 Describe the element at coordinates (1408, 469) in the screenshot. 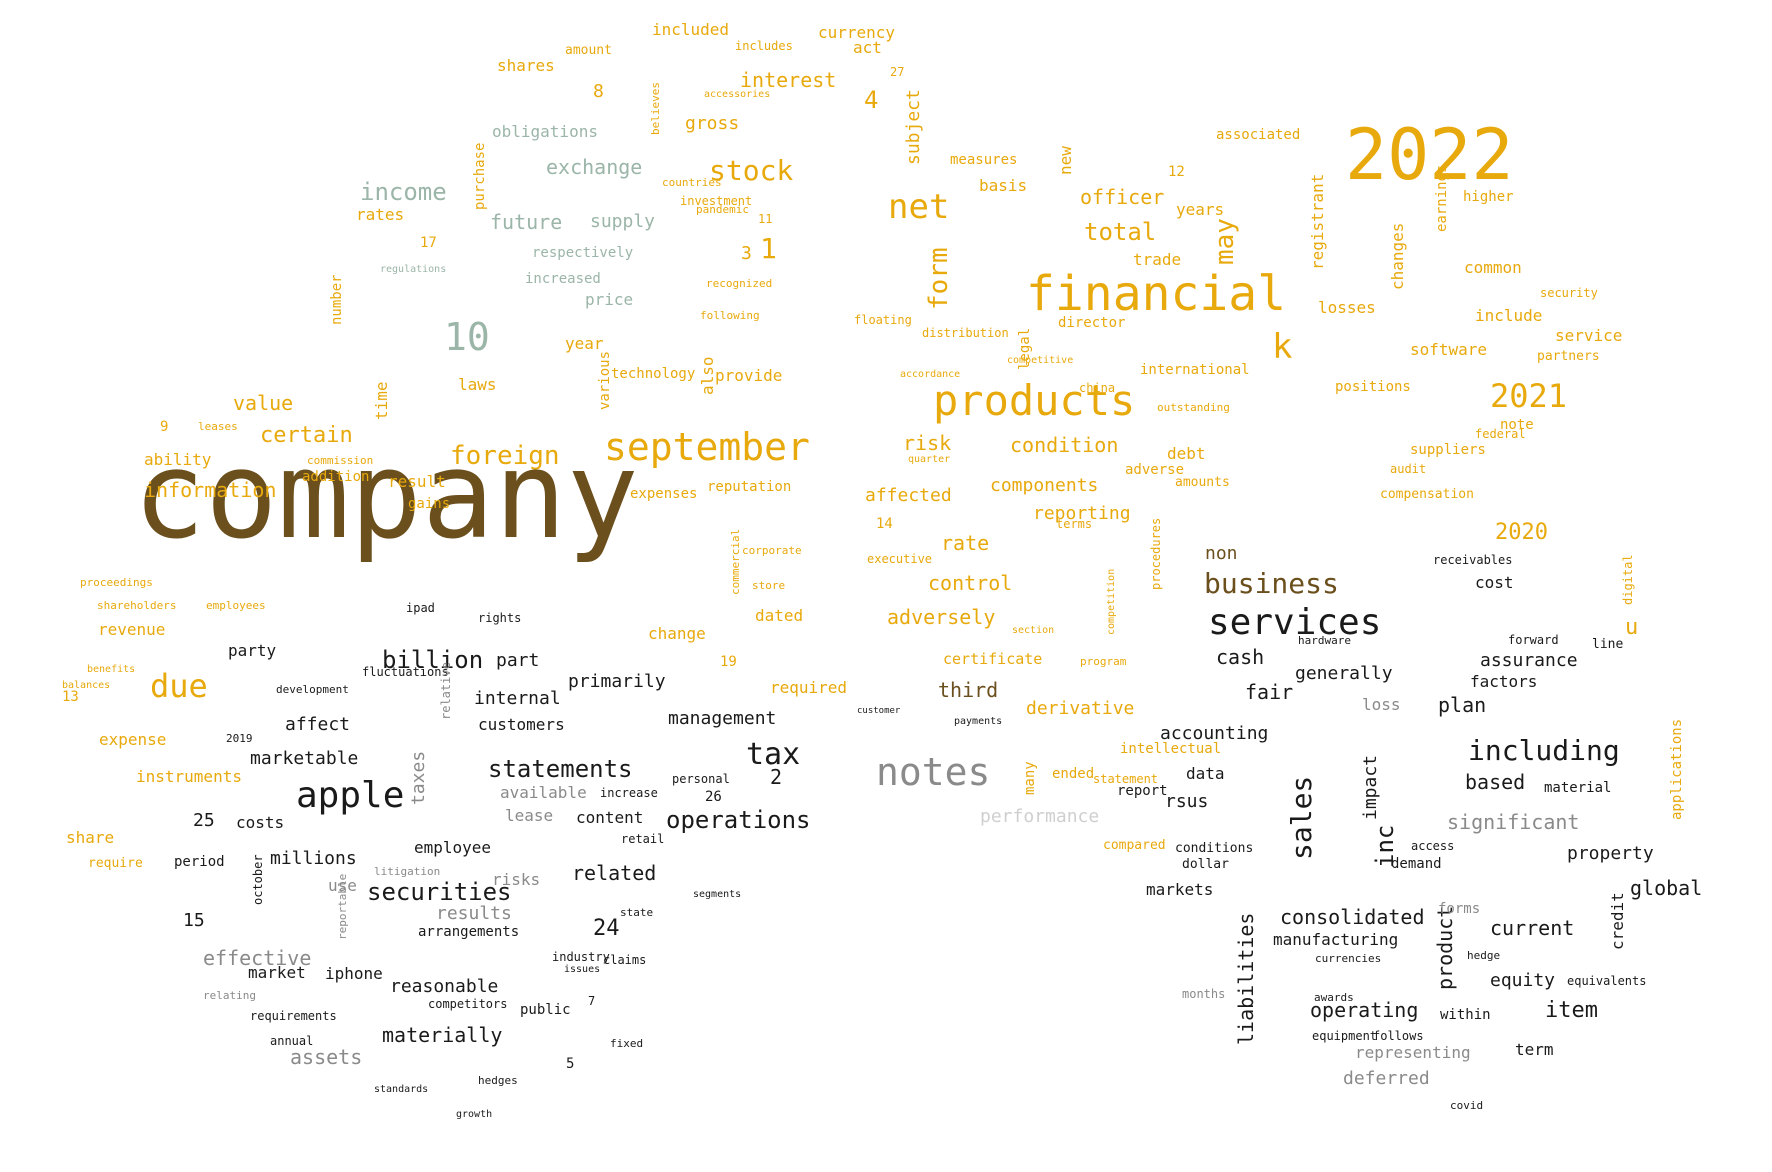

I see `word-audit: audit` at that location.